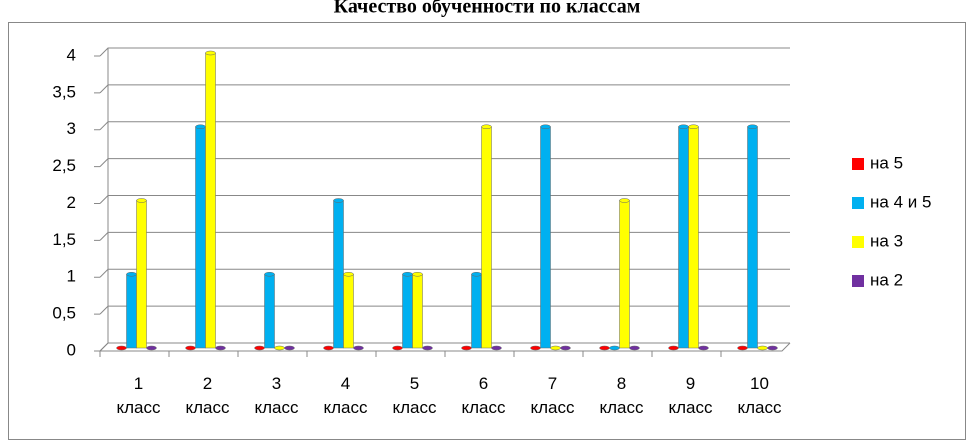 This screenshot has width=974, height=448. Describe the element at coordinates (71, 128) in the screenshot. I see `y-tick-label: 3` at that location.